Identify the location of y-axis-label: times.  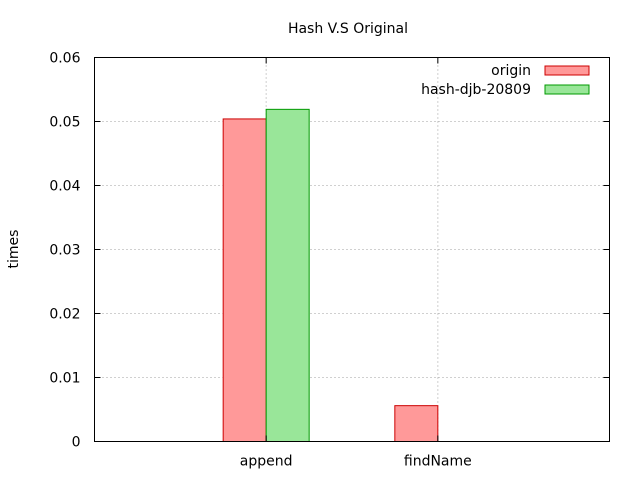
(14, 249).